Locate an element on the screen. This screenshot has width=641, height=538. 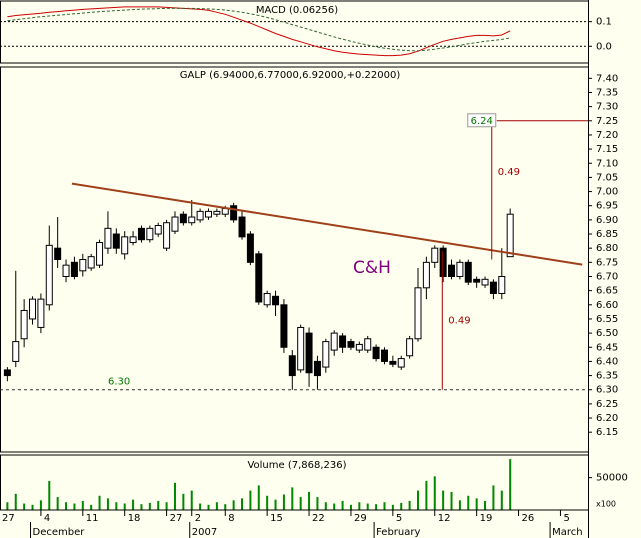
y-tick-label: 6.20 is located at coordinates (607, 418).